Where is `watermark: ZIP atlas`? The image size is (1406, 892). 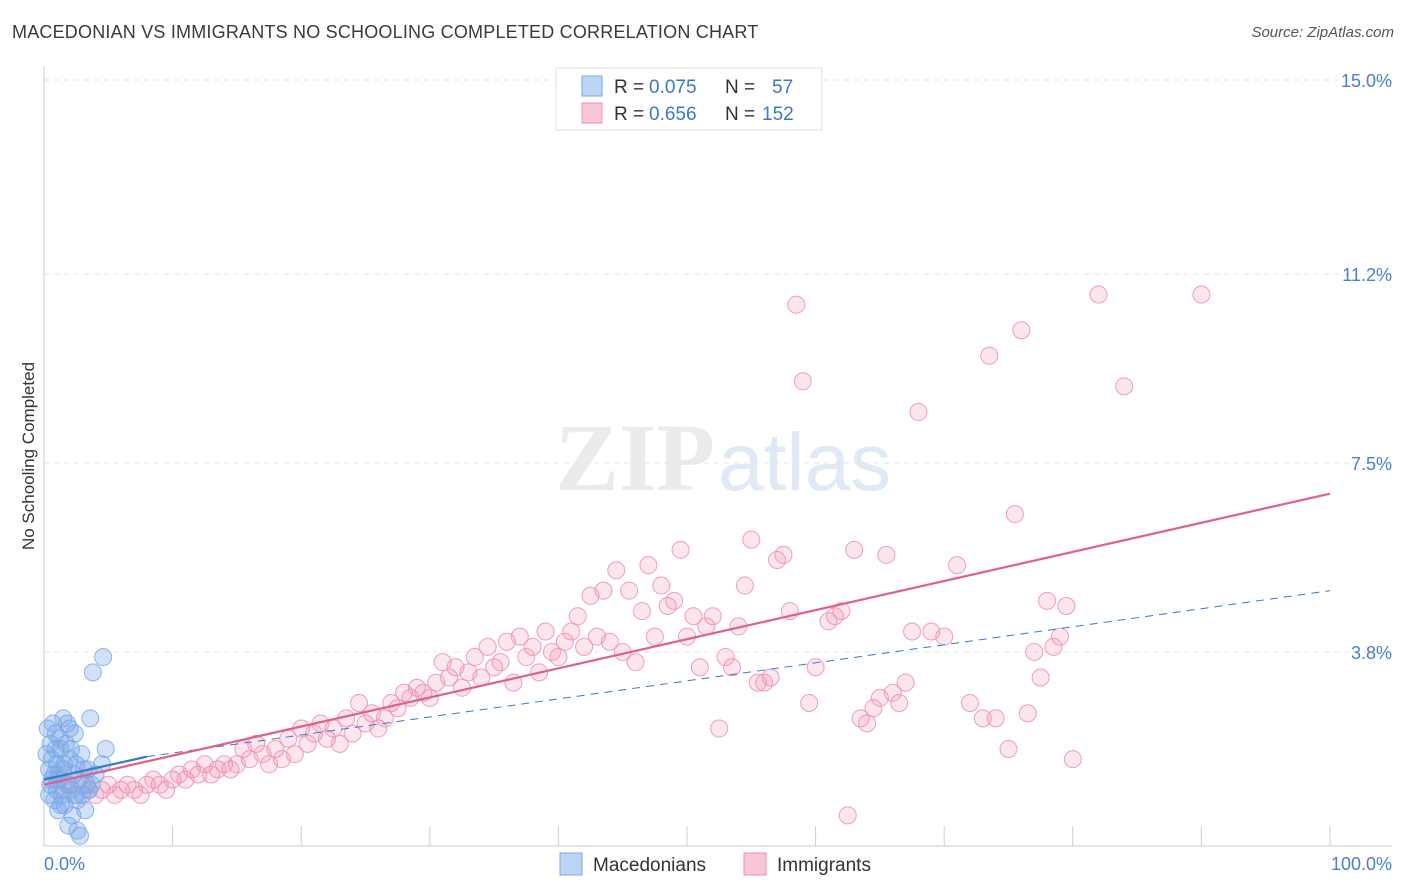 watermark: ZIP atlas is located at coordinates (723, 457).